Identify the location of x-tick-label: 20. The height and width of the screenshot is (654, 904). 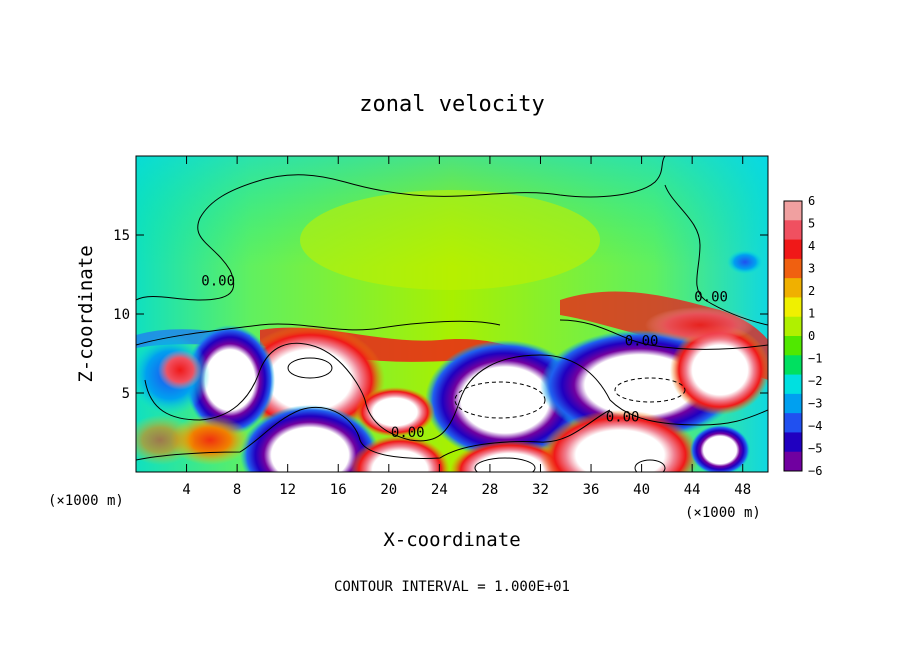
(388, 490).